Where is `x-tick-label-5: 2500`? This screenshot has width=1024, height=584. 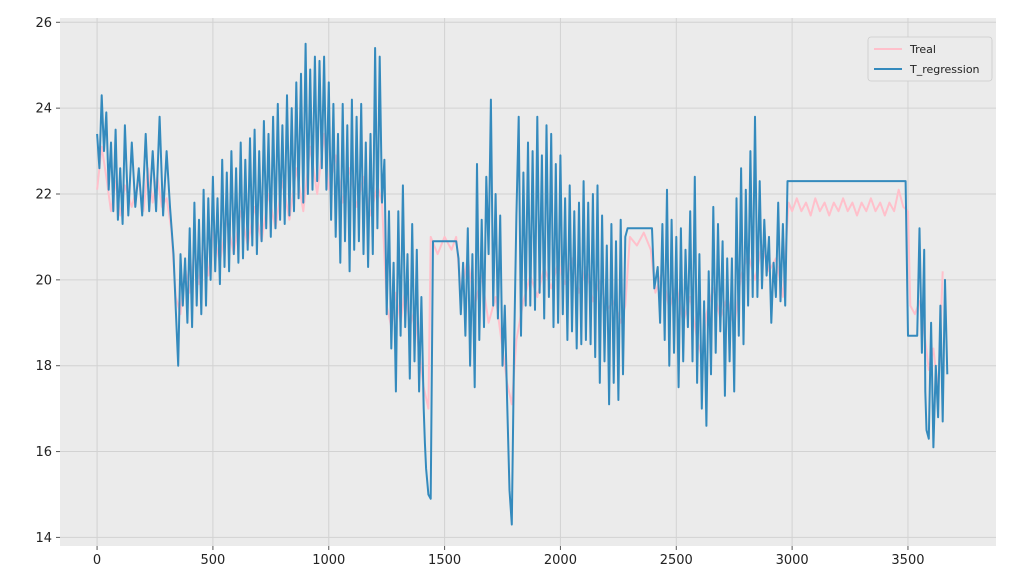
x-tick-label-5: 2500 is located at coordinates (676, 560).